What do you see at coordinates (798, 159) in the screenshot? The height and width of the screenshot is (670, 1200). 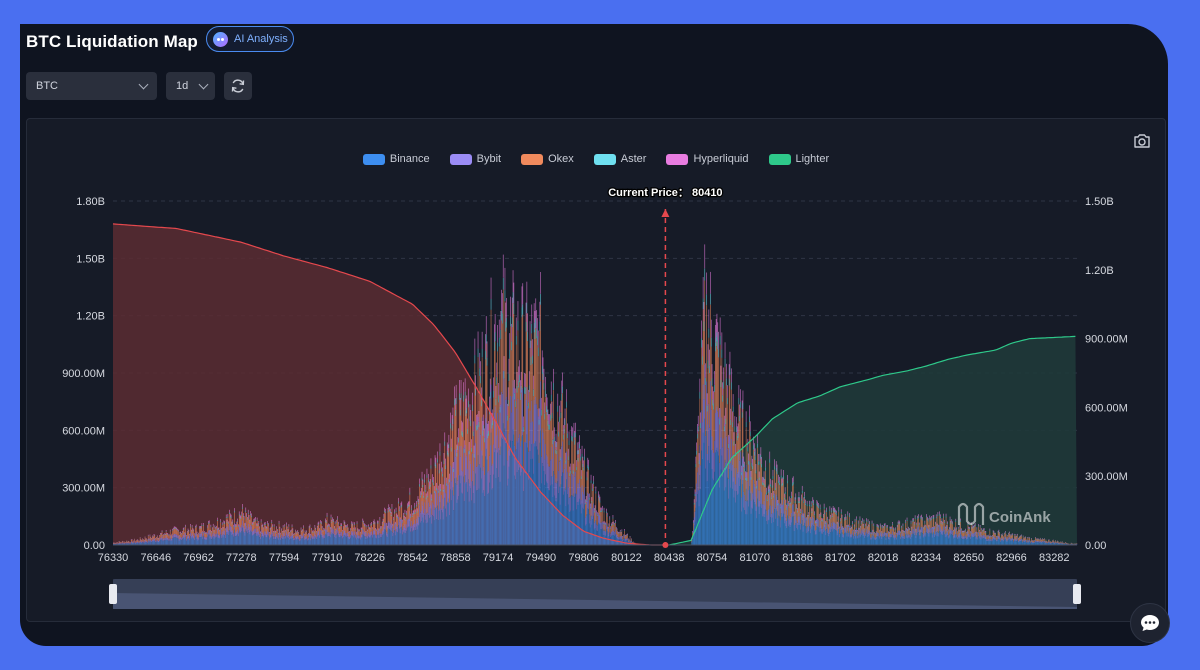 I see `legend-item-lighter: Lighter` at bounding box center [798, 159].